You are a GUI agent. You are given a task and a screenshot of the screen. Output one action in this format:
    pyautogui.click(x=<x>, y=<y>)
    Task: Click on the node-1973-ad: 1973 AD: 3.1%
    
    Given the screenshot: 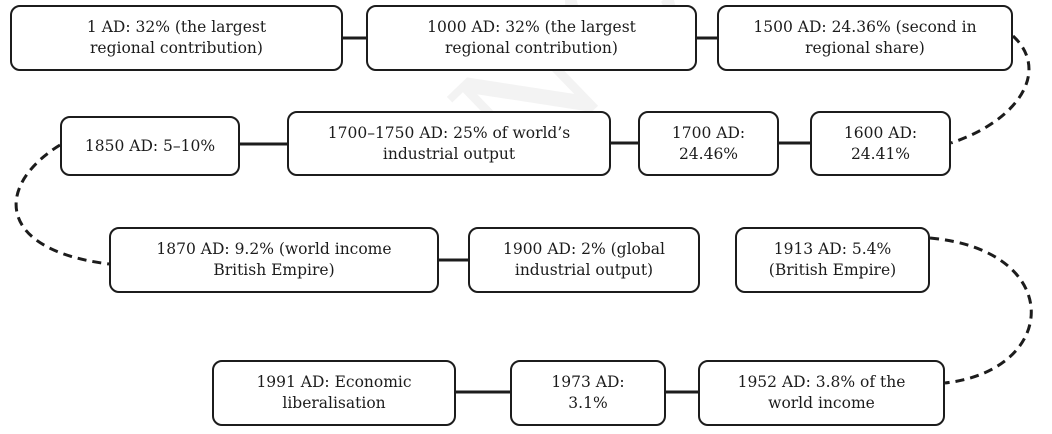 What is the action you would take?
    pyautogui.click(x=588, y=393)
    